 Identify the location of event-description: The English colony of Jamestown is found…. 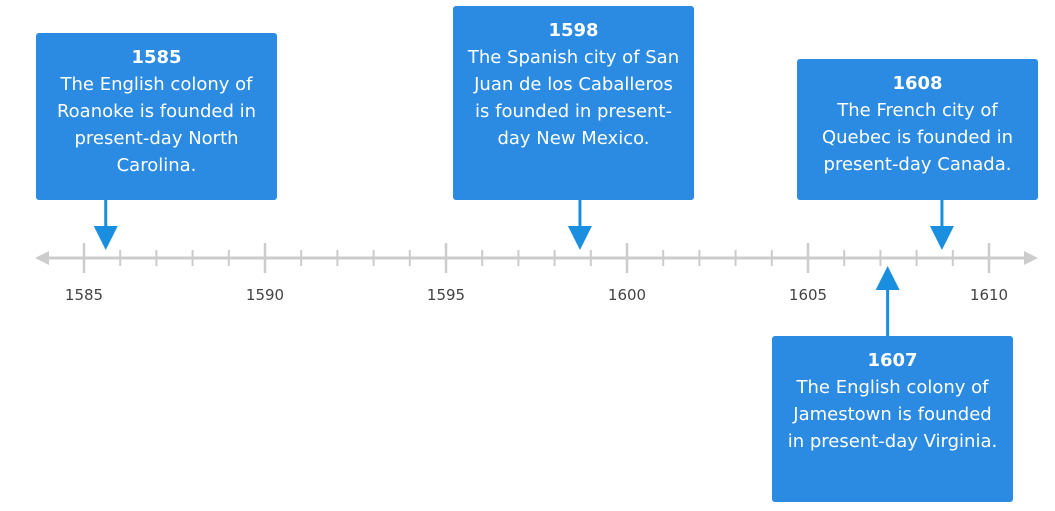
(892, 414).